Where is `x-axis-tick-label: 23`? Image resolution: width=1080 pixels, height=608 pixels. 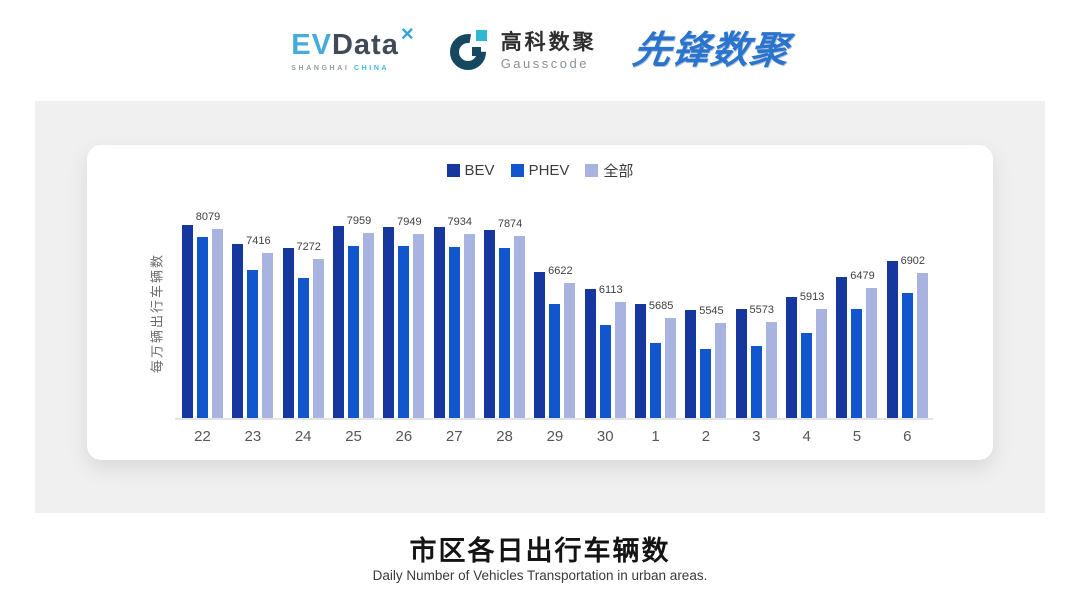
x-axis-tick-label: 23 is located at coordinates (253, 436).